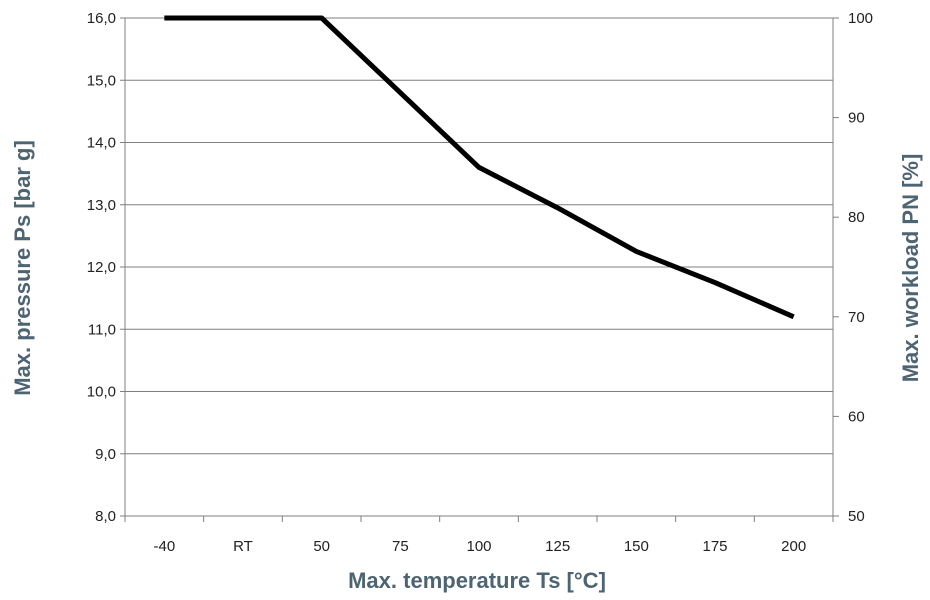  What do you see at coordinates (321, 546) in the screenshot?
I see `x-tick-label: 50` at bounding box center [321, 546].